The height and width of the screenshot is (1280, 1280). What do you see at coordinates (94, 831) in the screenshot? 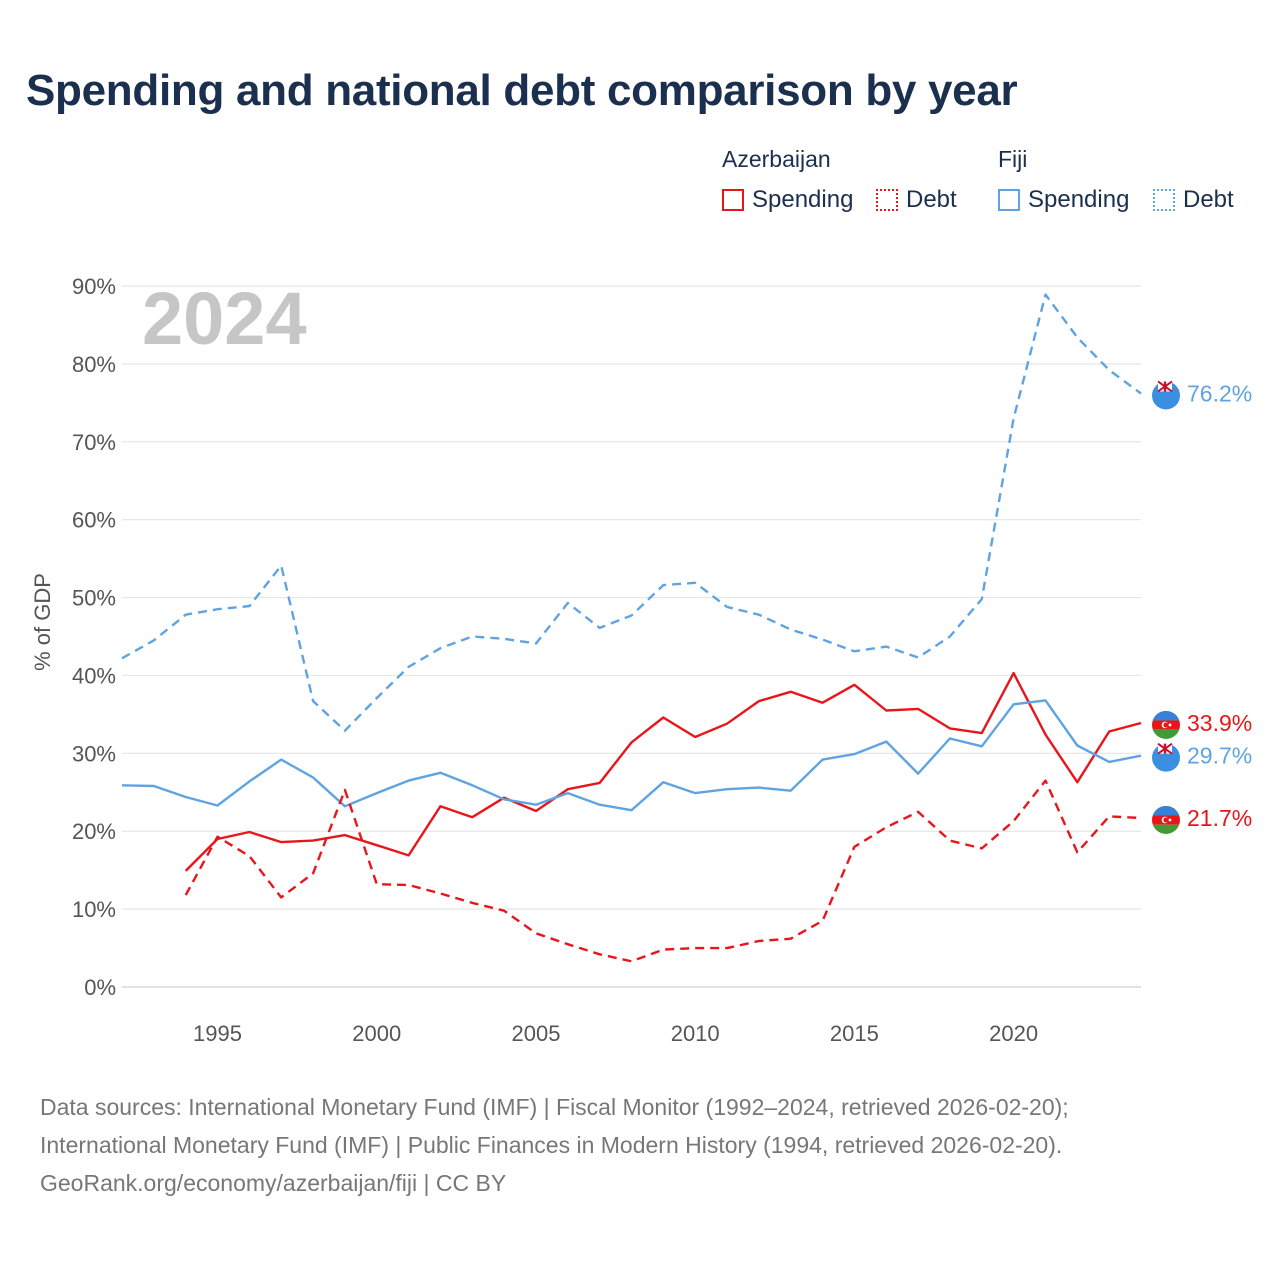
I see `y-tick-label: 20%` at bounding box center [94, 831].